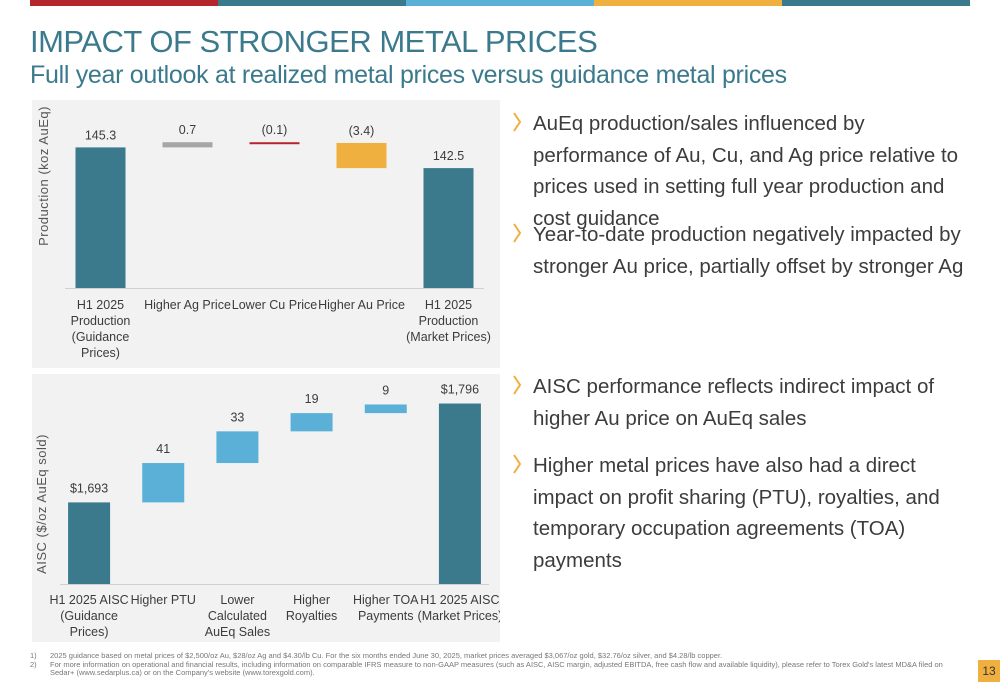 This screenshot has height=685, width=1000. What do you see at coordinates (312, 399) in the screenshot?
I see `data-label: 19` at bounding box center [312, 399].